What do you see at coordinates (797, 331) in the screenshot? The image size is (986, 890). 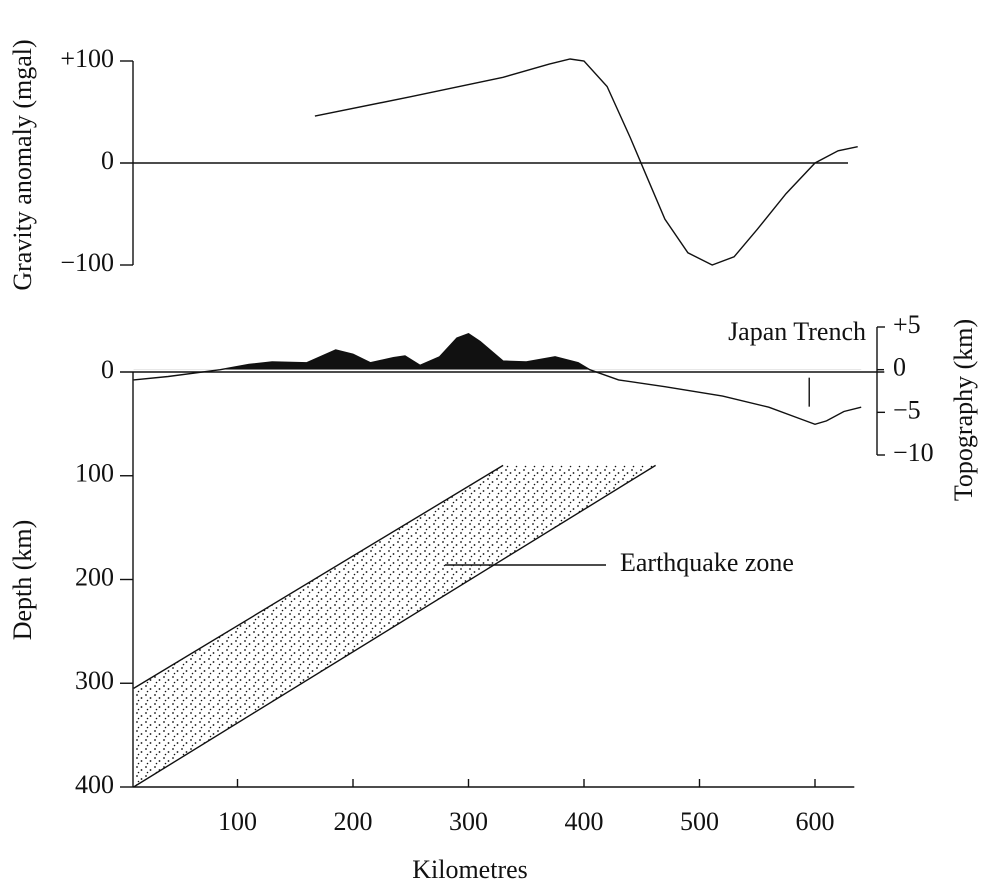 I see `annotation: Japan Trench` at bounding box center [797, 331].